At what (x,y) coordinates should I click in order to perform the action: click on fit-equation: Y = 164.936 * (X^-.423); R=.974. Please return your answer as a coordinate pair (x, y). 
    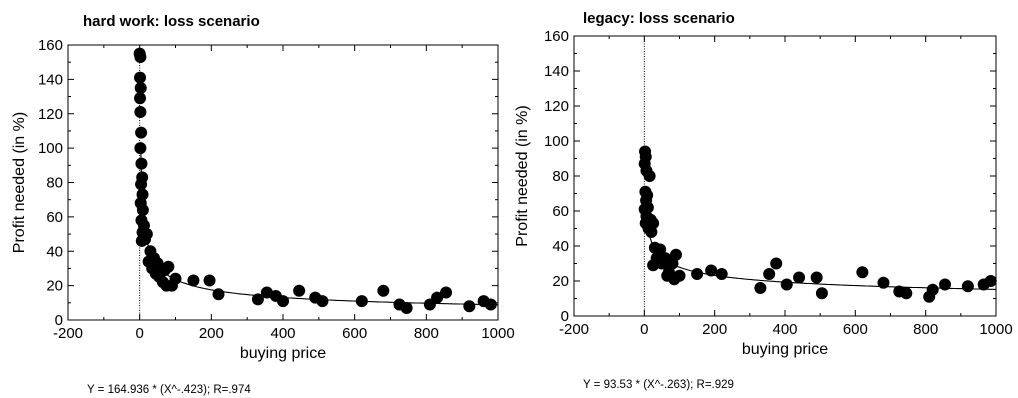
    Looking at the image, I should click on (169, 390).